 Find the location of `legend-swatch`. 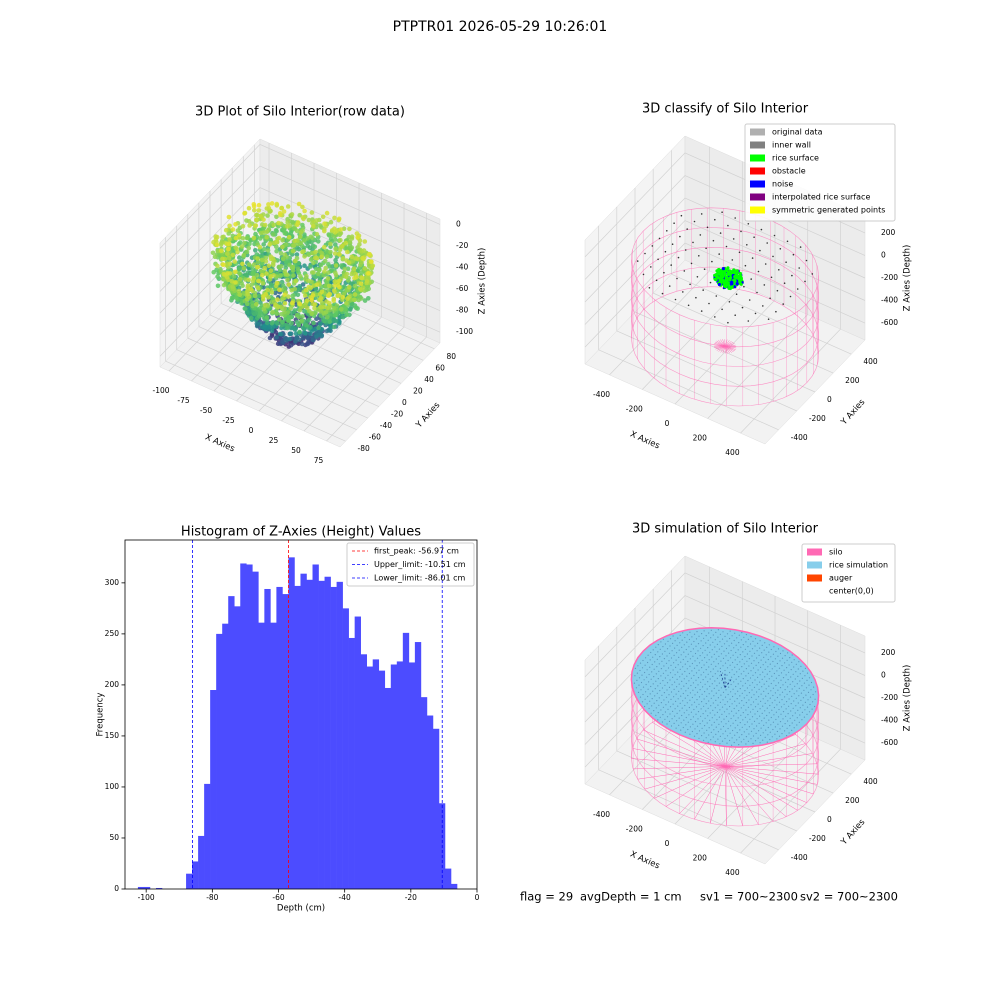

legend-swatch is located at coordinates (757, 158).